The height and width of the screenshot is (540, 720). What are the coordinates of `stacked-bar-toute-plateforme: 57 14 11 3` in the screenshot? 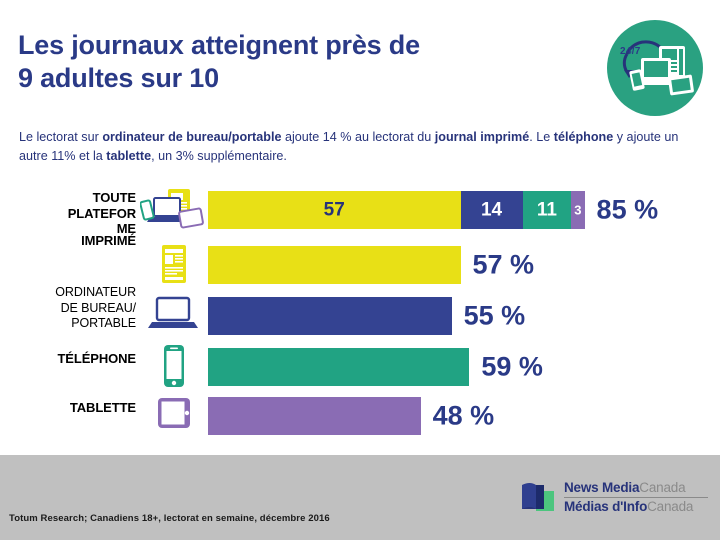 It's located at (396, 210).